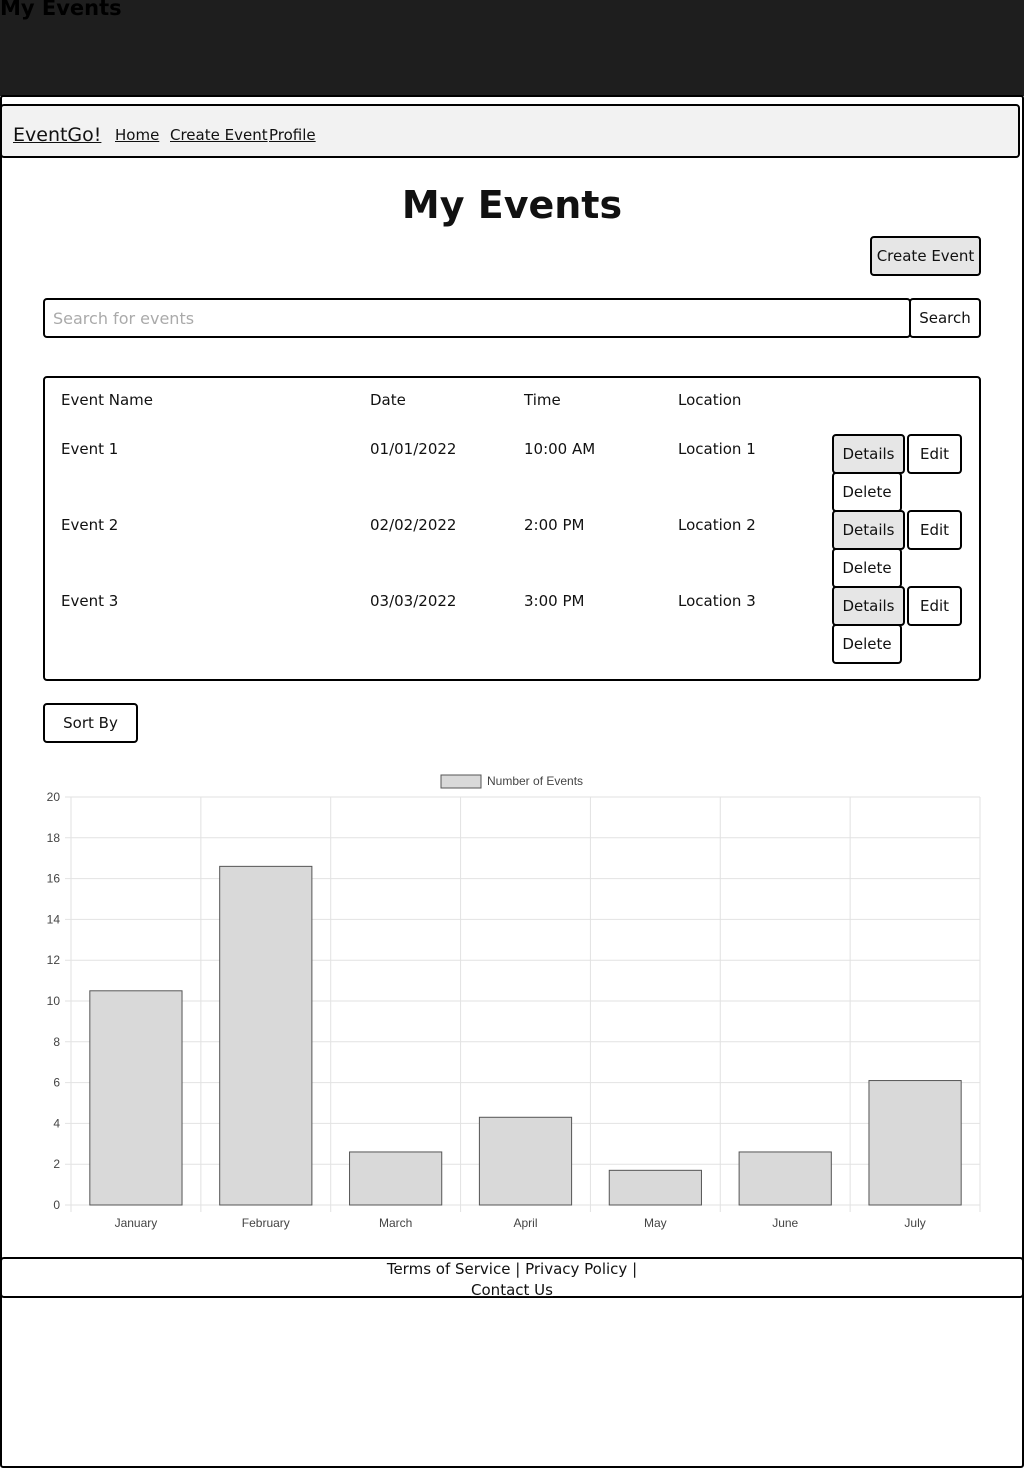 The height and width of the screenshot is (1468, 1024). What do you see at coordinates (90, 723) in the screenshot?
I see `sort-by-button: Sort By` at bounding box center [90, 723].